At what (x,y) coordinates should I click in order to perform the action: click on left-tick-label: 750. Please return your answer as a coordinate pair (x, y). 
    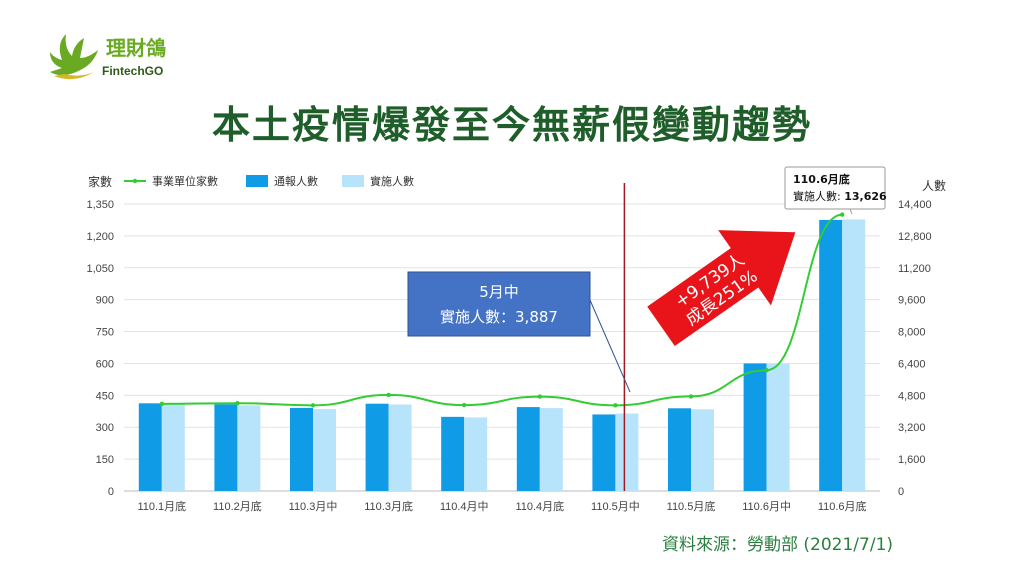
    Looking at the image, I should click on (105, 333).